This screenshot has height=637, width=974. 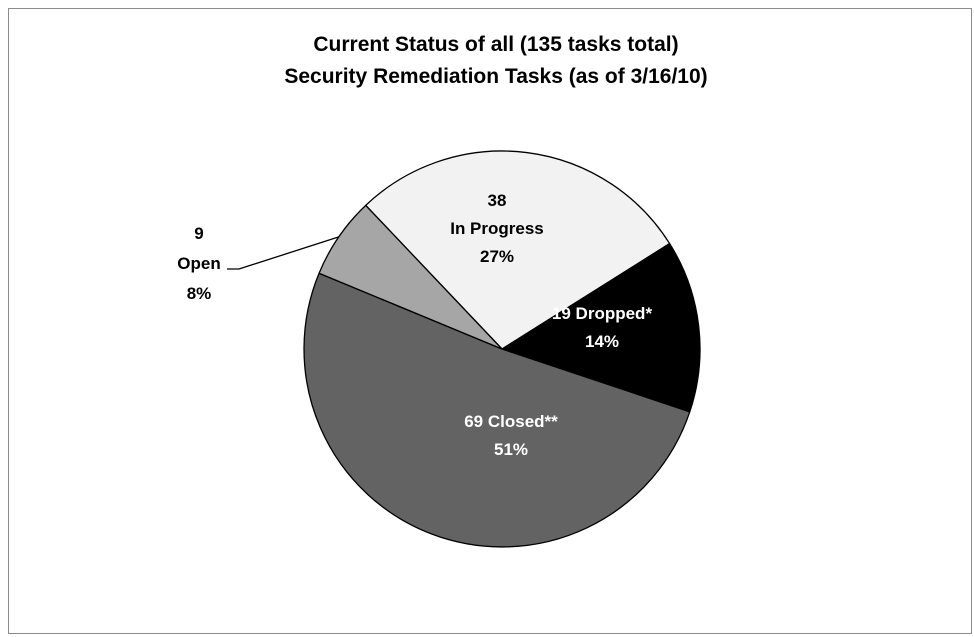 What do you see at coordinates (198, 263) in the screenshot?
I see `slice-label-open-line-2: Open` at bounding box center [198, 263].